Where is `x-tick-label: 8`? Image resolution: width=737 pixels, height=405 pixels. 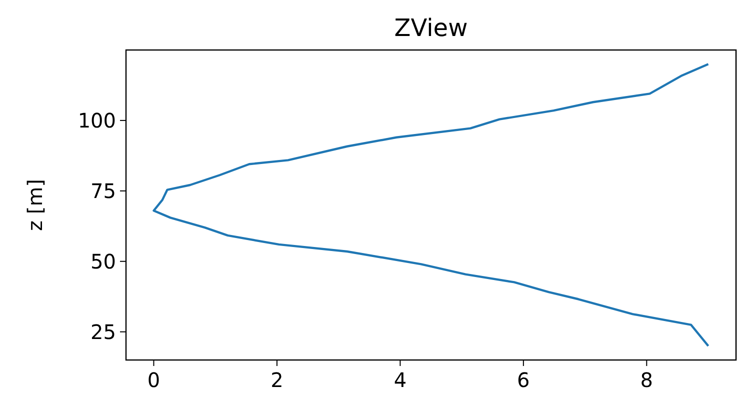
x-tick-label: 8 is located at coordinates (647, 380).